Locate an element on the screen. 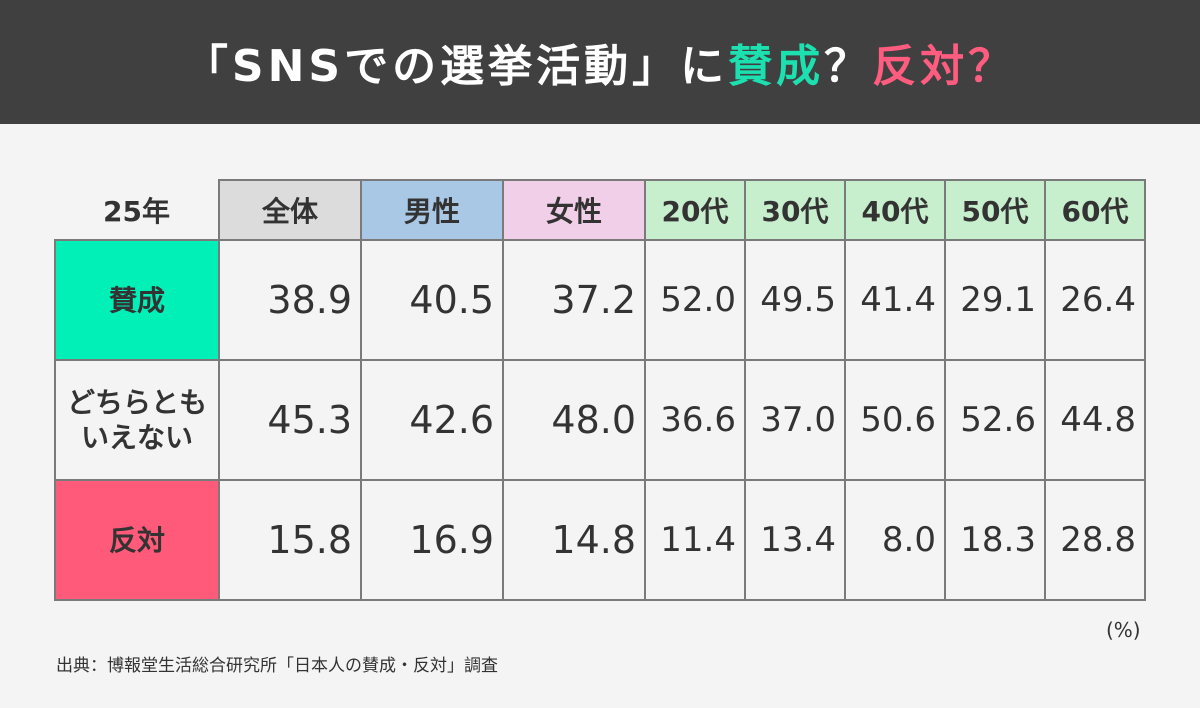 The height and width of the screenshot is (708, 1200). title-question-mark-1: ？ is located at coordinates (848, 66).